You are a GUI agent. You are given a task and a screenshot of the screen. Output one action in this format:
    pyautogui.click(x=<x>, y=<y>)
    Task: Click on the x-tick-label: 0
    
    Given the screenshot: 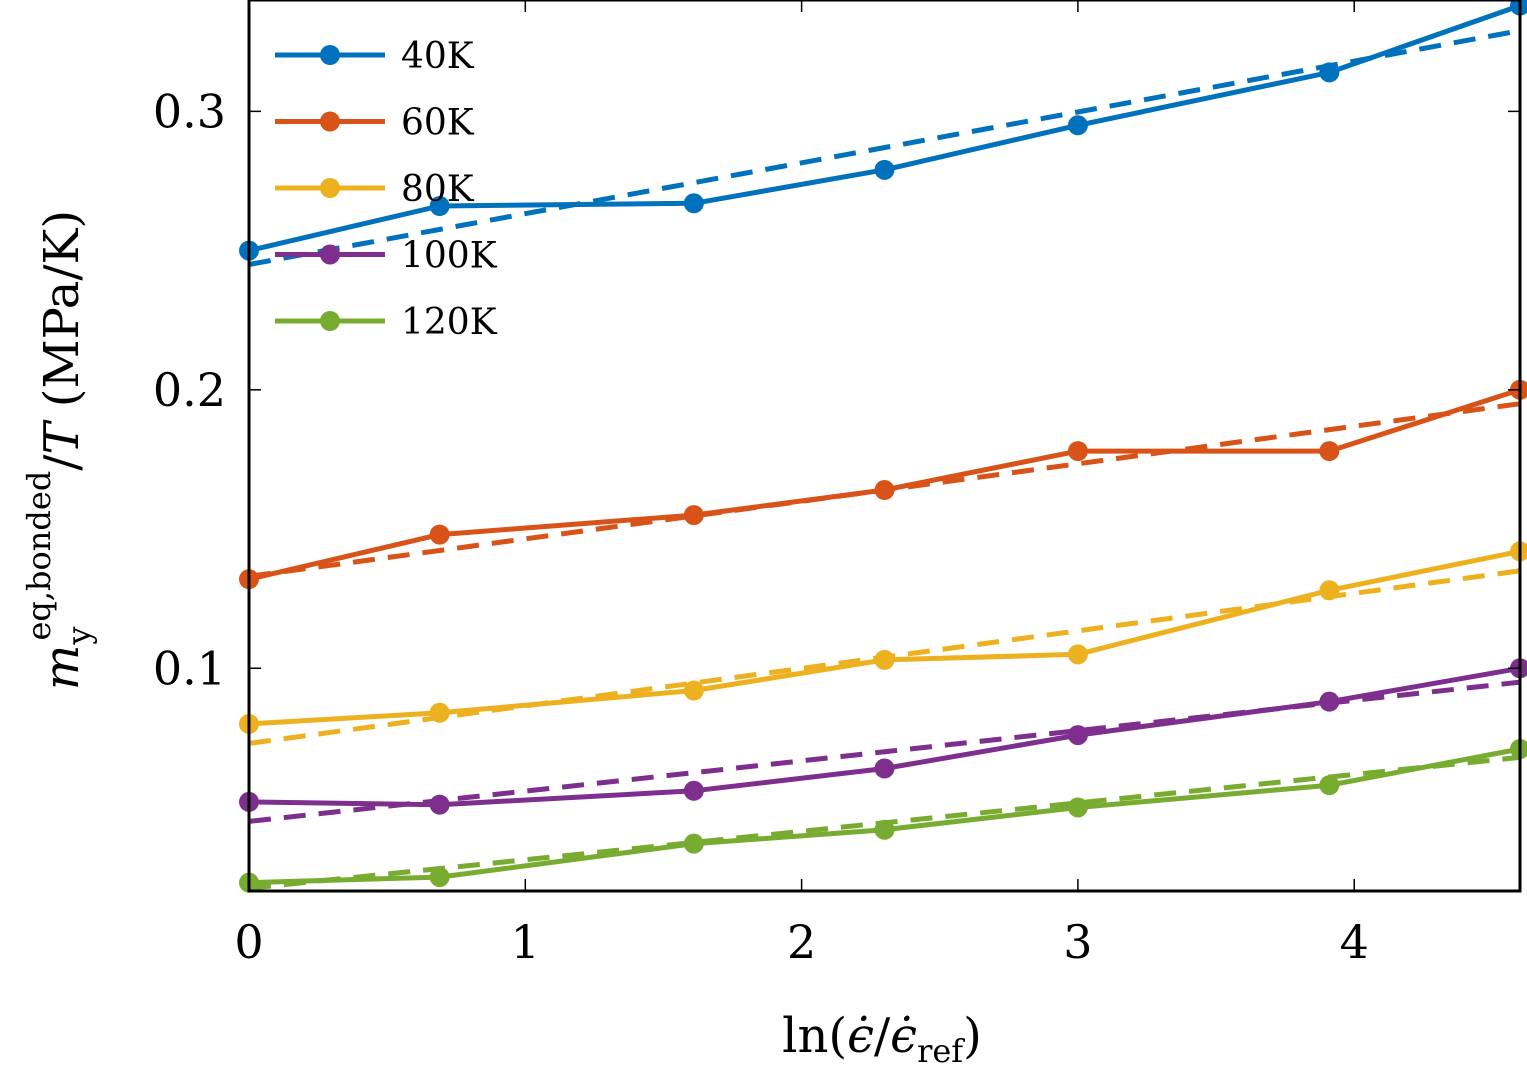 What is the action you would take?
    pyautogui.click(x=248, y=942)
    